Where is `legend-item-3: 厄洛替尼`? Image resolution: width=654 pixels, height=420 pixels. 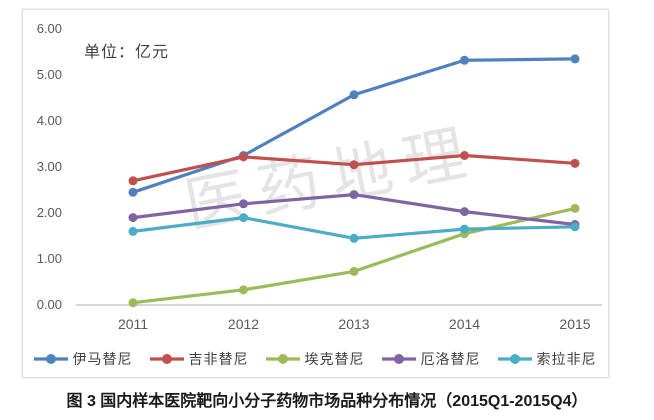
legend-item-3: 厄洛替尼 is located at coordinates (431, 359).